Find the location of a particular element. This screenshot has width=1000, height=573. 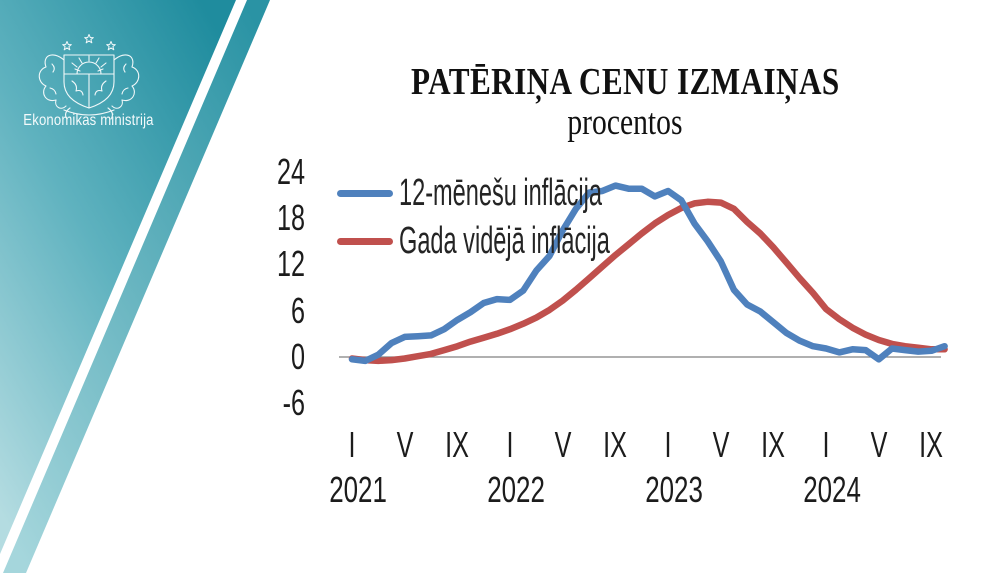

chart-subtitle: procentos is located at coordinates (625, 122).